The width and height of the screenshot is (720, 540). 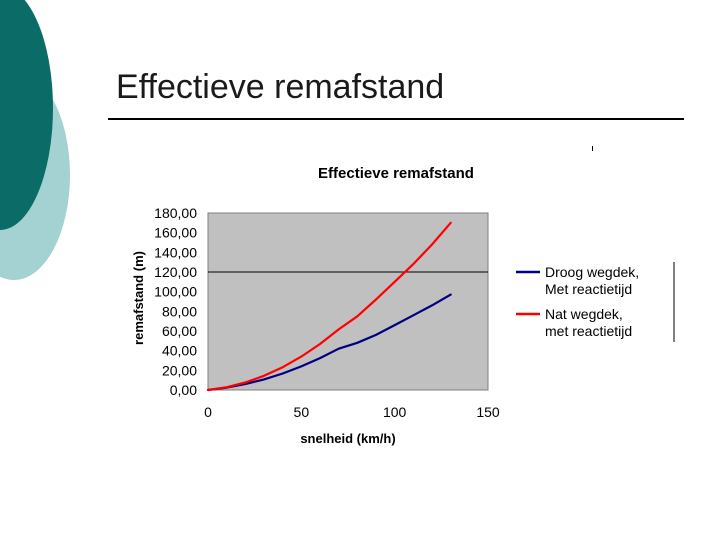 I want to click on y-tick-label: 100,00, so click(x=175, y=292).